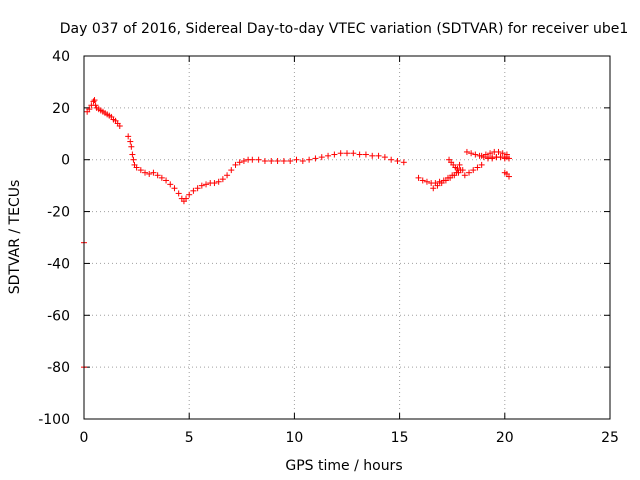 This screenshot has width=640, height=480. What do you see at coordinates (84, 438) in the screenshot?
I see `x-tick-label: 0` at bounding box center [84, 438].